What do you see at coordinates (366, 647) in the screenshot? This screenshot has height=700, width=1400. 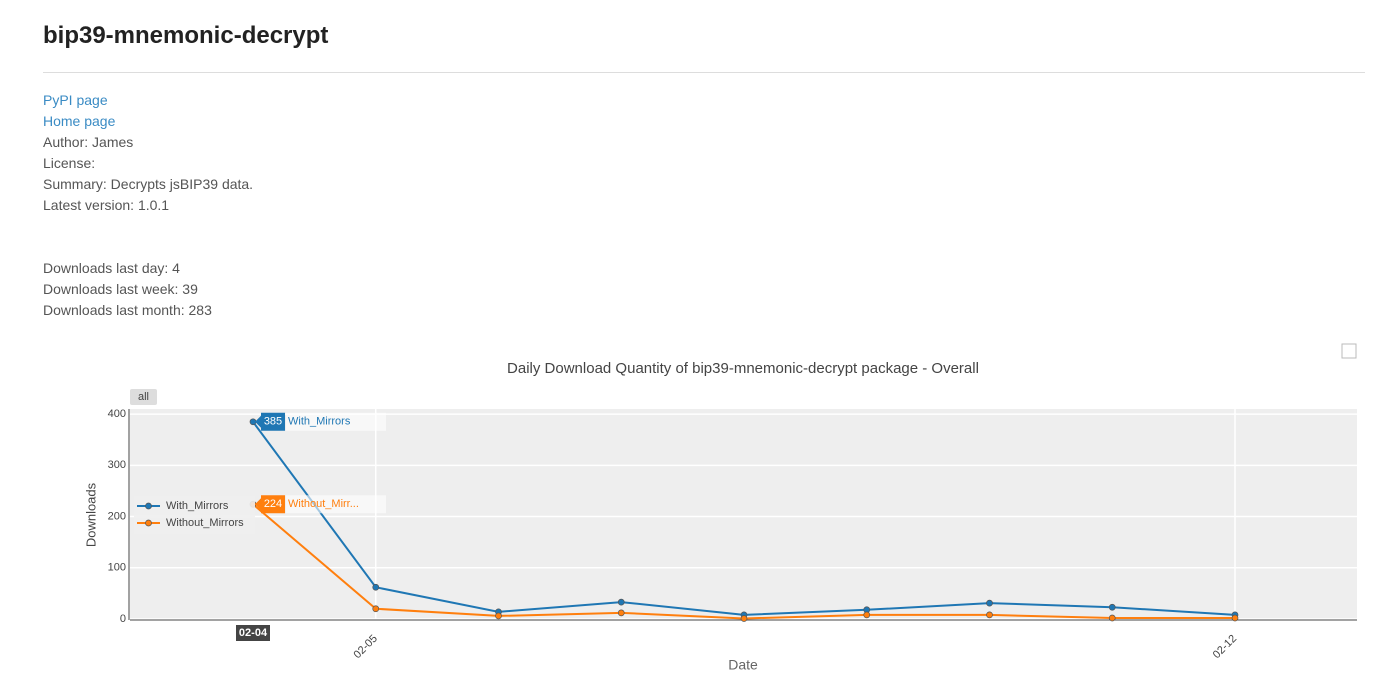 I see `x-tick-label: 02-05` at bounding box center [366, 647].